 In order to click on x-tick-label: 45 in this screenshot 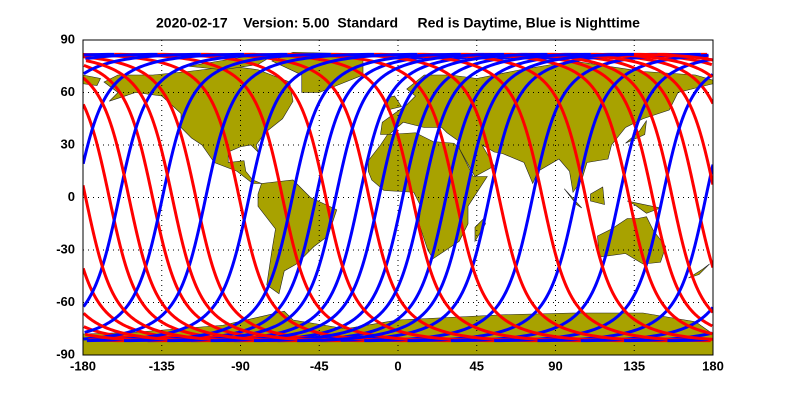, I will do `click(477, 365)`.